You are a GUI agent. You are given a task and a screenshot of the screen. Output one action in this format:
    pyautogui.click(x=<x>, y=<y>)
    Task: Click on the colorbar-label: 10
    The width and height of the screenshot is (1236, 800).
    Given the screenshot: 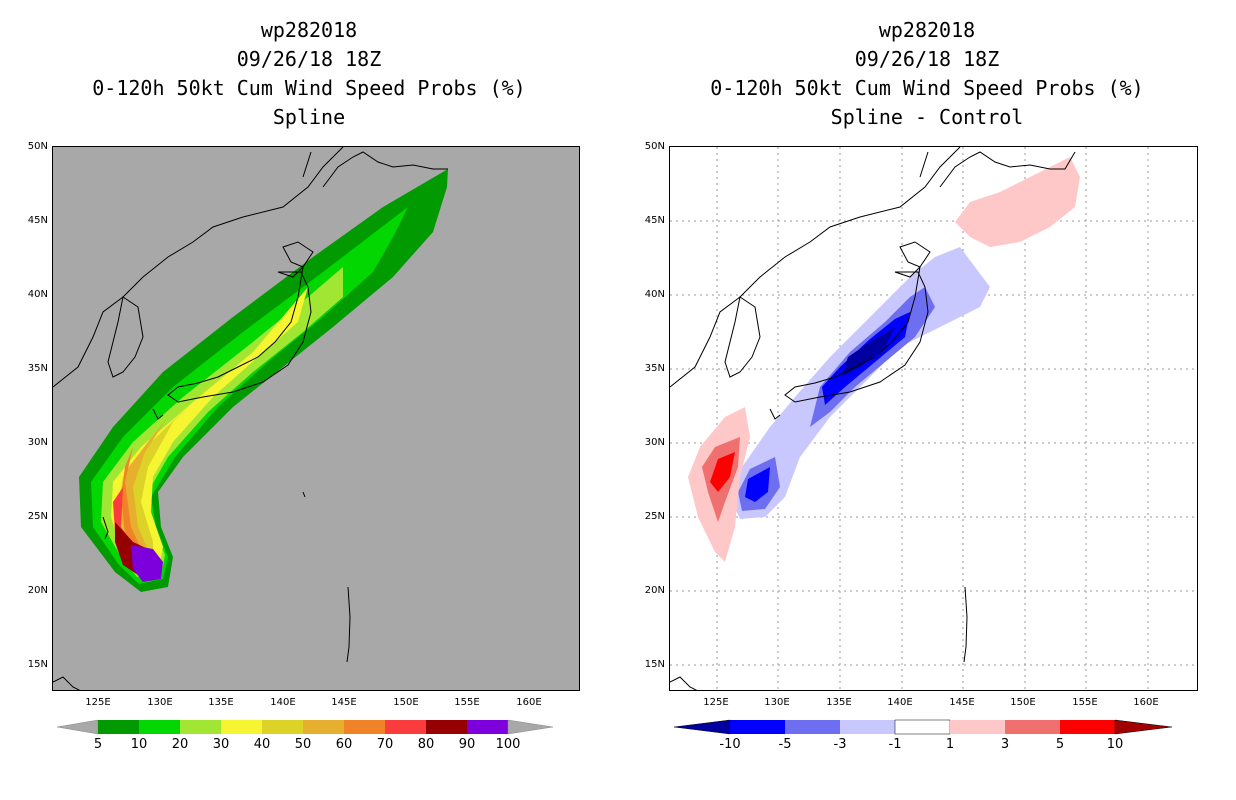 What is the action you would take?
    pyautogui.click(x=139, y=744)
    